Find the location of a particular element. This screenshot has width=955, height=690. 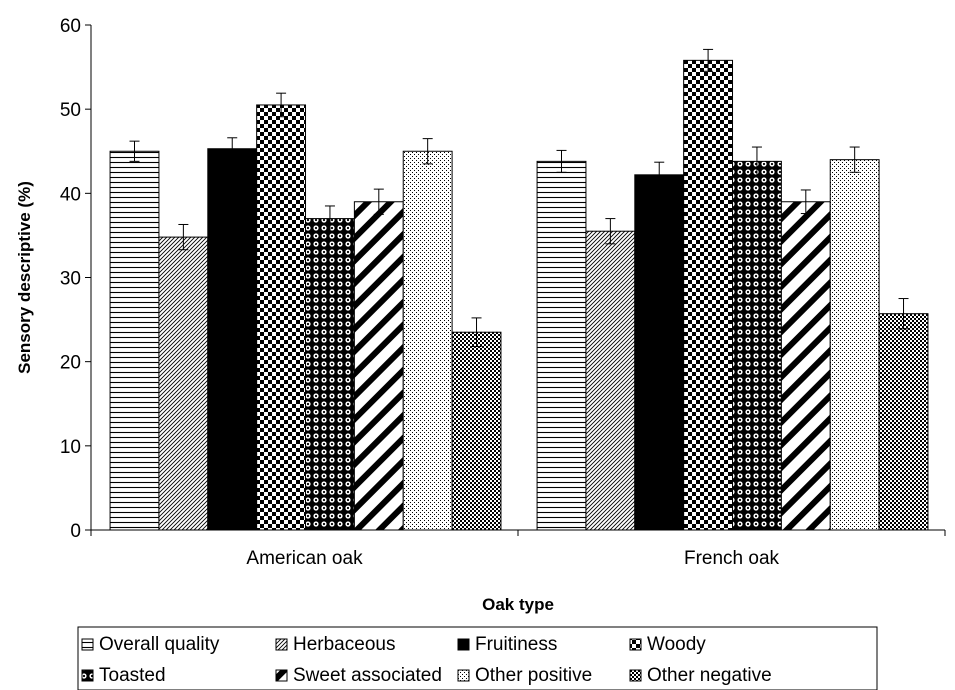

legend-item: Woody is located at coordinates (667, 644).